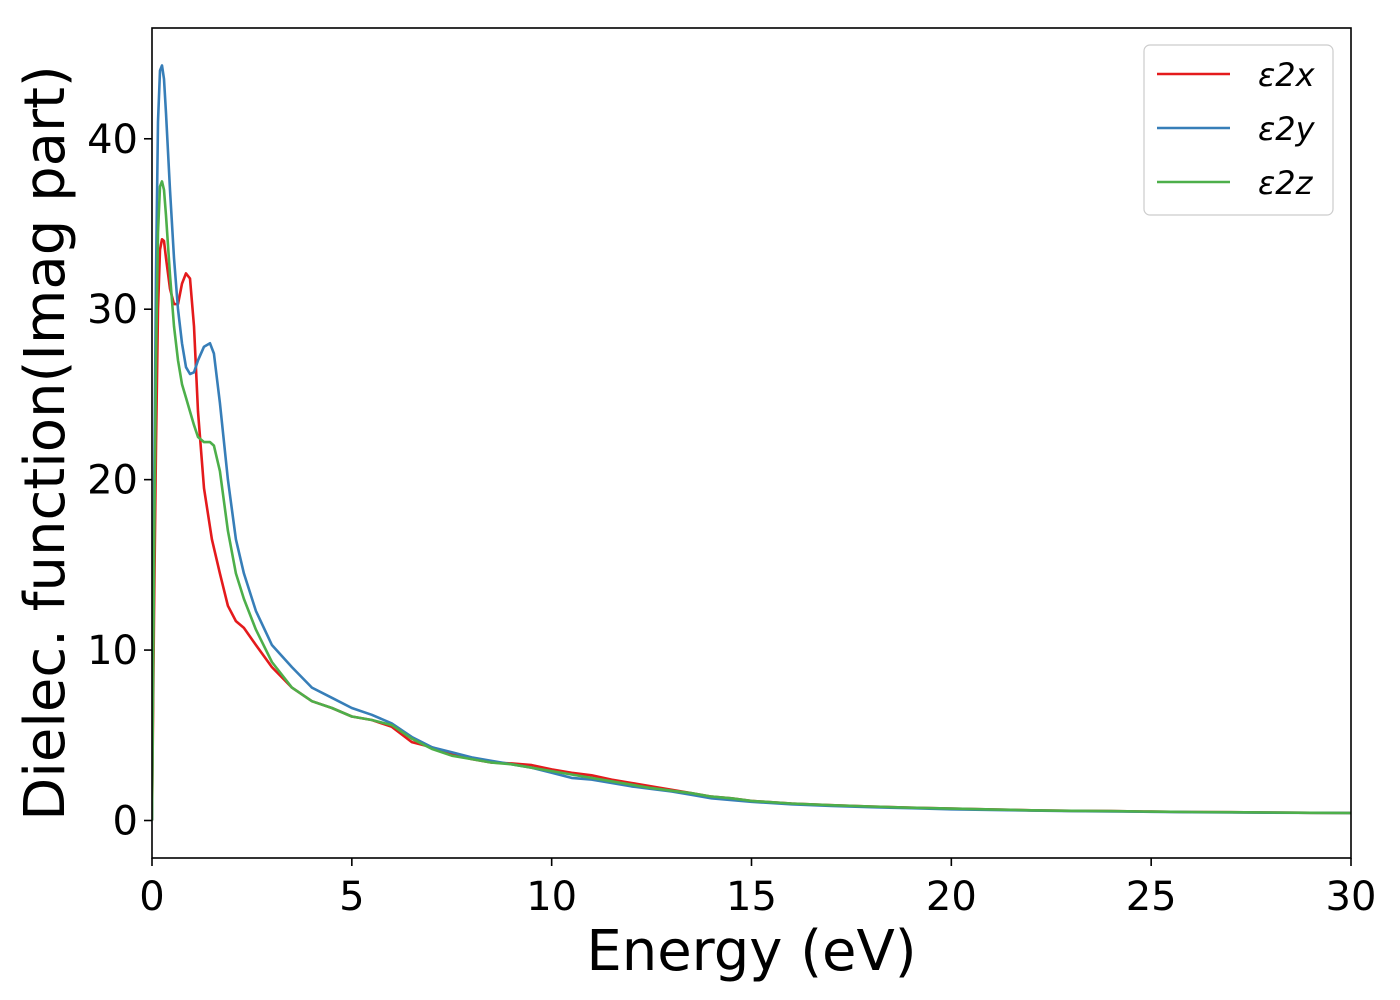 The height and width of the screenshot is (1000, 1400). What do you see at coordinates (151, 897) in the screenshot?
I see `x-tick-label: 0` at bounding box center [151, 897].